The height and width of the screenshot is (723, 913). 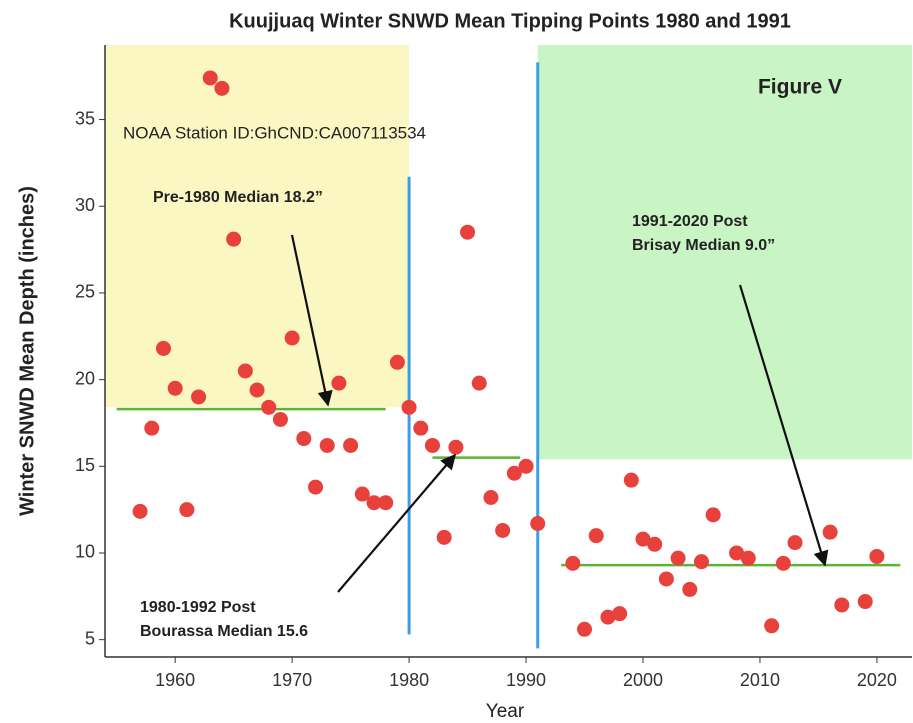 I want to click on x-tick-label: 1990, so click(x=526, y=680).